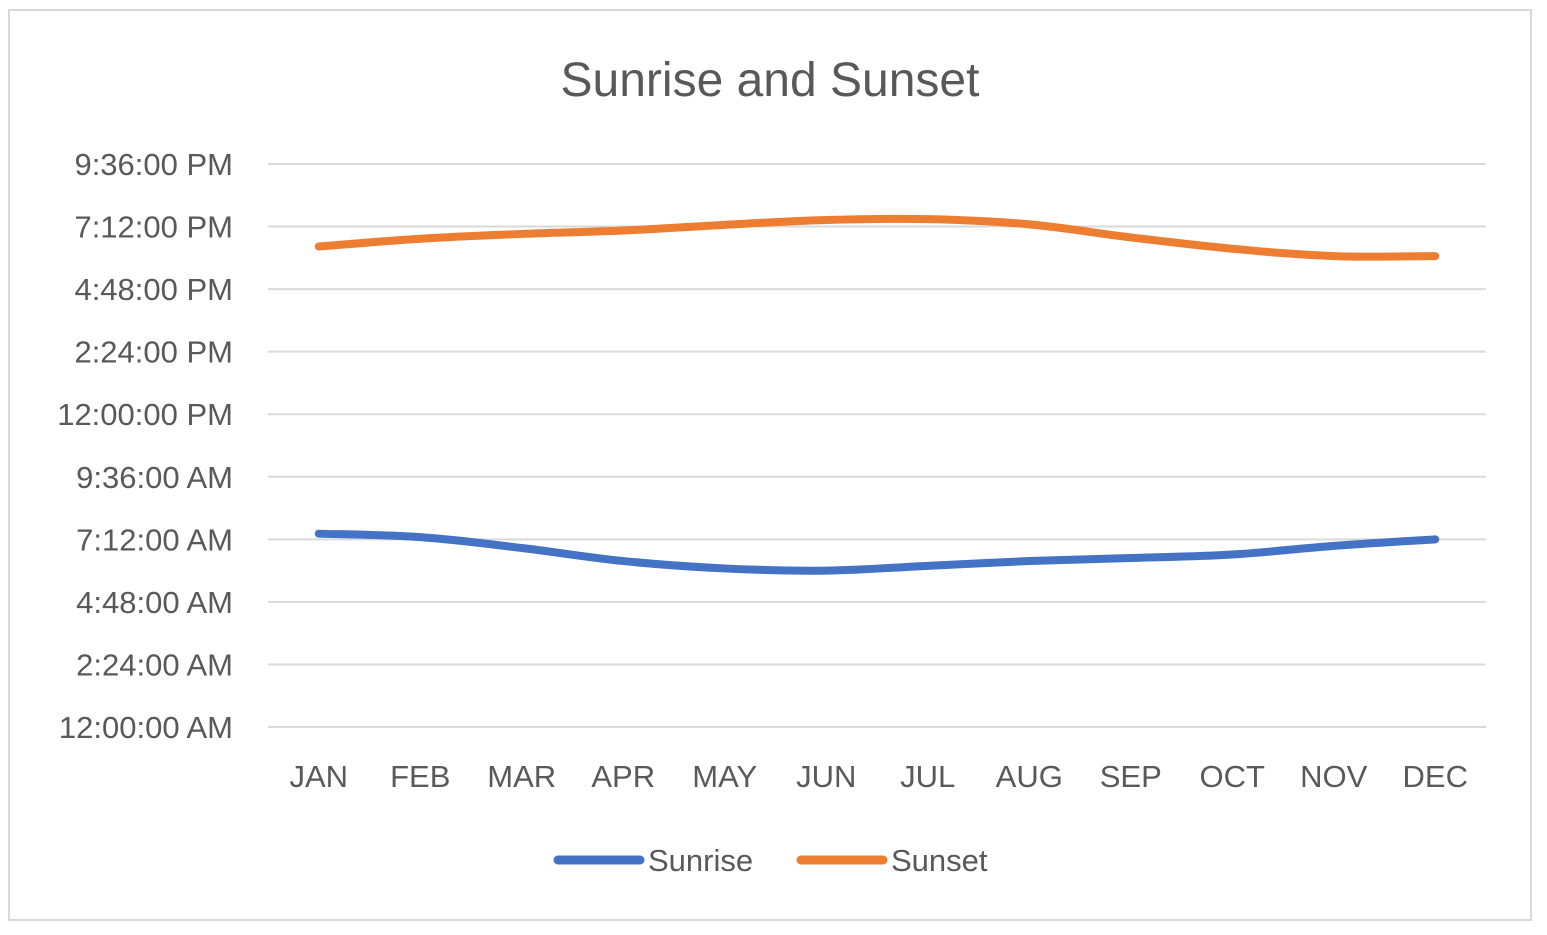  Describe the element at coordinates (770, 80) in the screenshot. I see `chart-title: Sunrise and Sunset` at that location.